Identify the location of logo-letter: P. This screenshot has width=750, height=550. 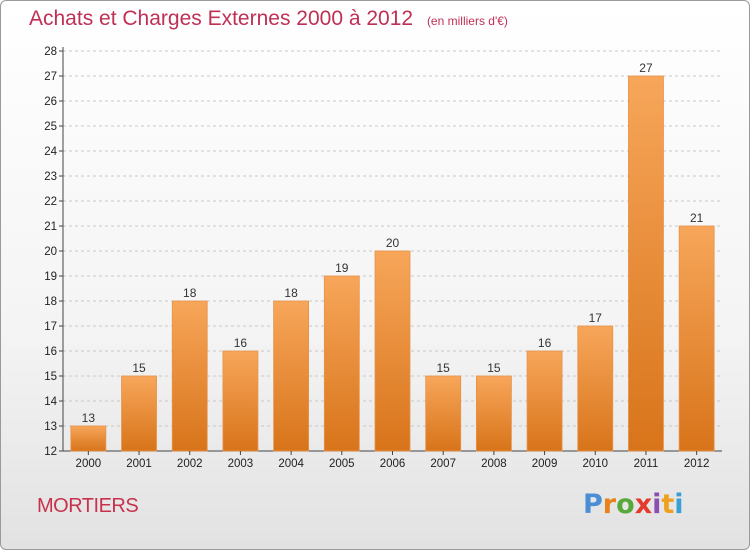
(593, 504).